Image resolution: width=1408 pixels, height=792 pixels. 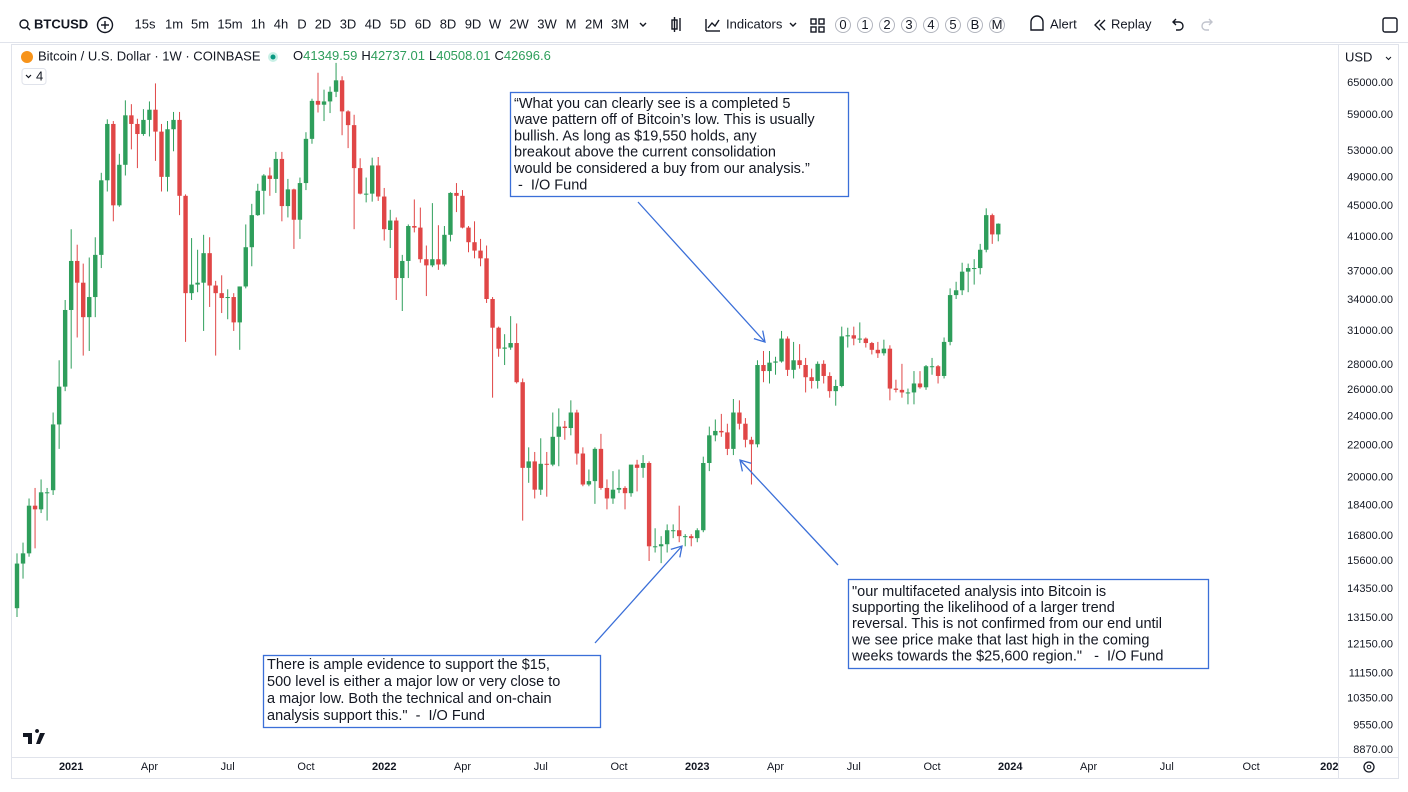 What do you see at coordinates (149, 55) in the screenshot?
I see `chart-title: Bitcoin / U.S. Dollar · 1W · COINBASE` at bounding box center [149, 55].